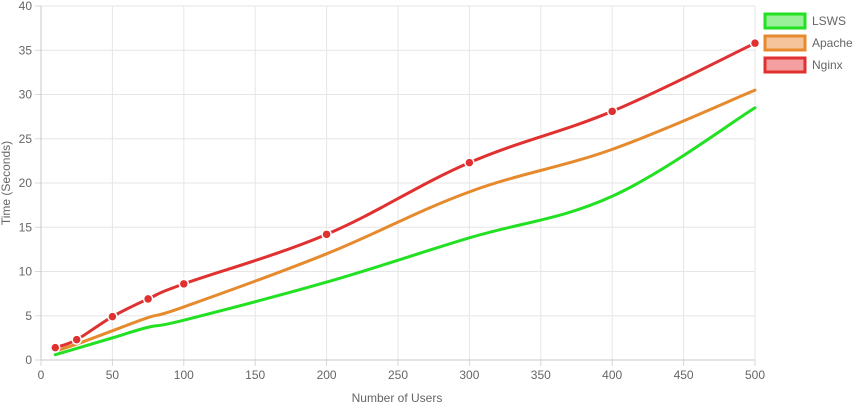 The height and width of the screenshot is (406, 862). Describe the element at coordinates (28, 360) in the screenshot. I see `y-tick-label: 0` at that location.